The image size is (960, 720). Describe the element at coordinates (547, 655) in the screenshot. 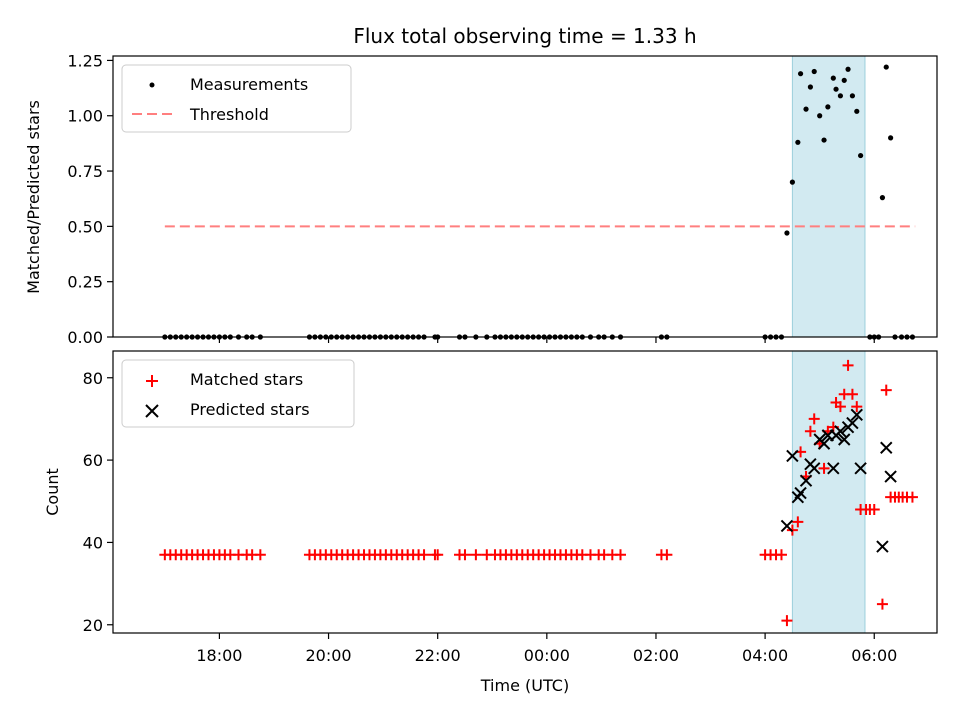

I see `x-tick-label: 00:00` at that location.